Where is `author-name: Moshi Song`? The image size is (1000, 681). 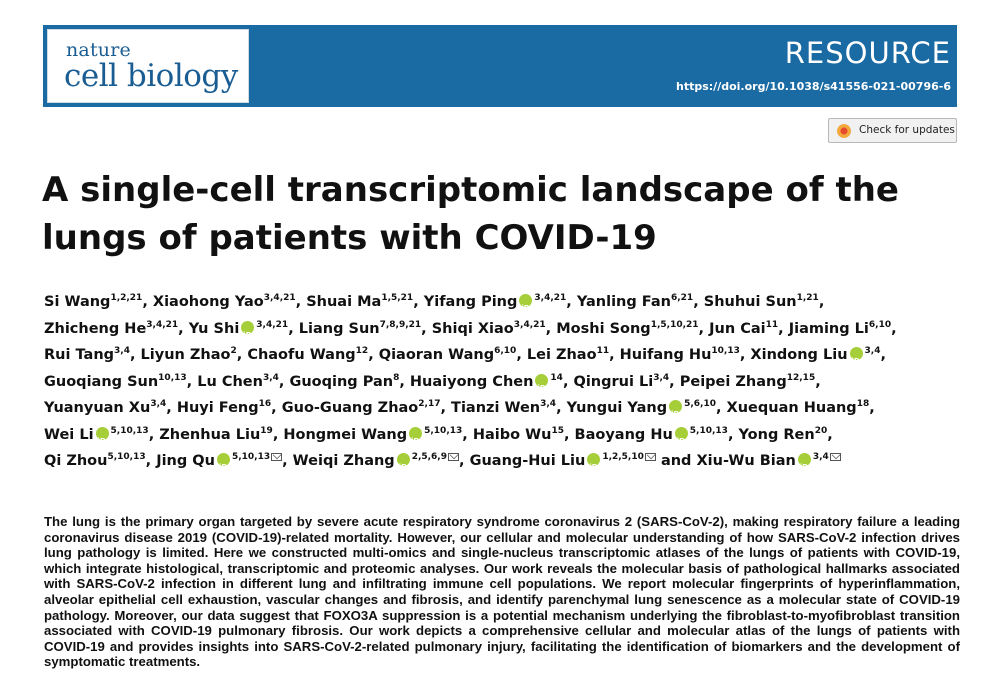 author-name: Moshi Song is located at coordinates (603, 328).